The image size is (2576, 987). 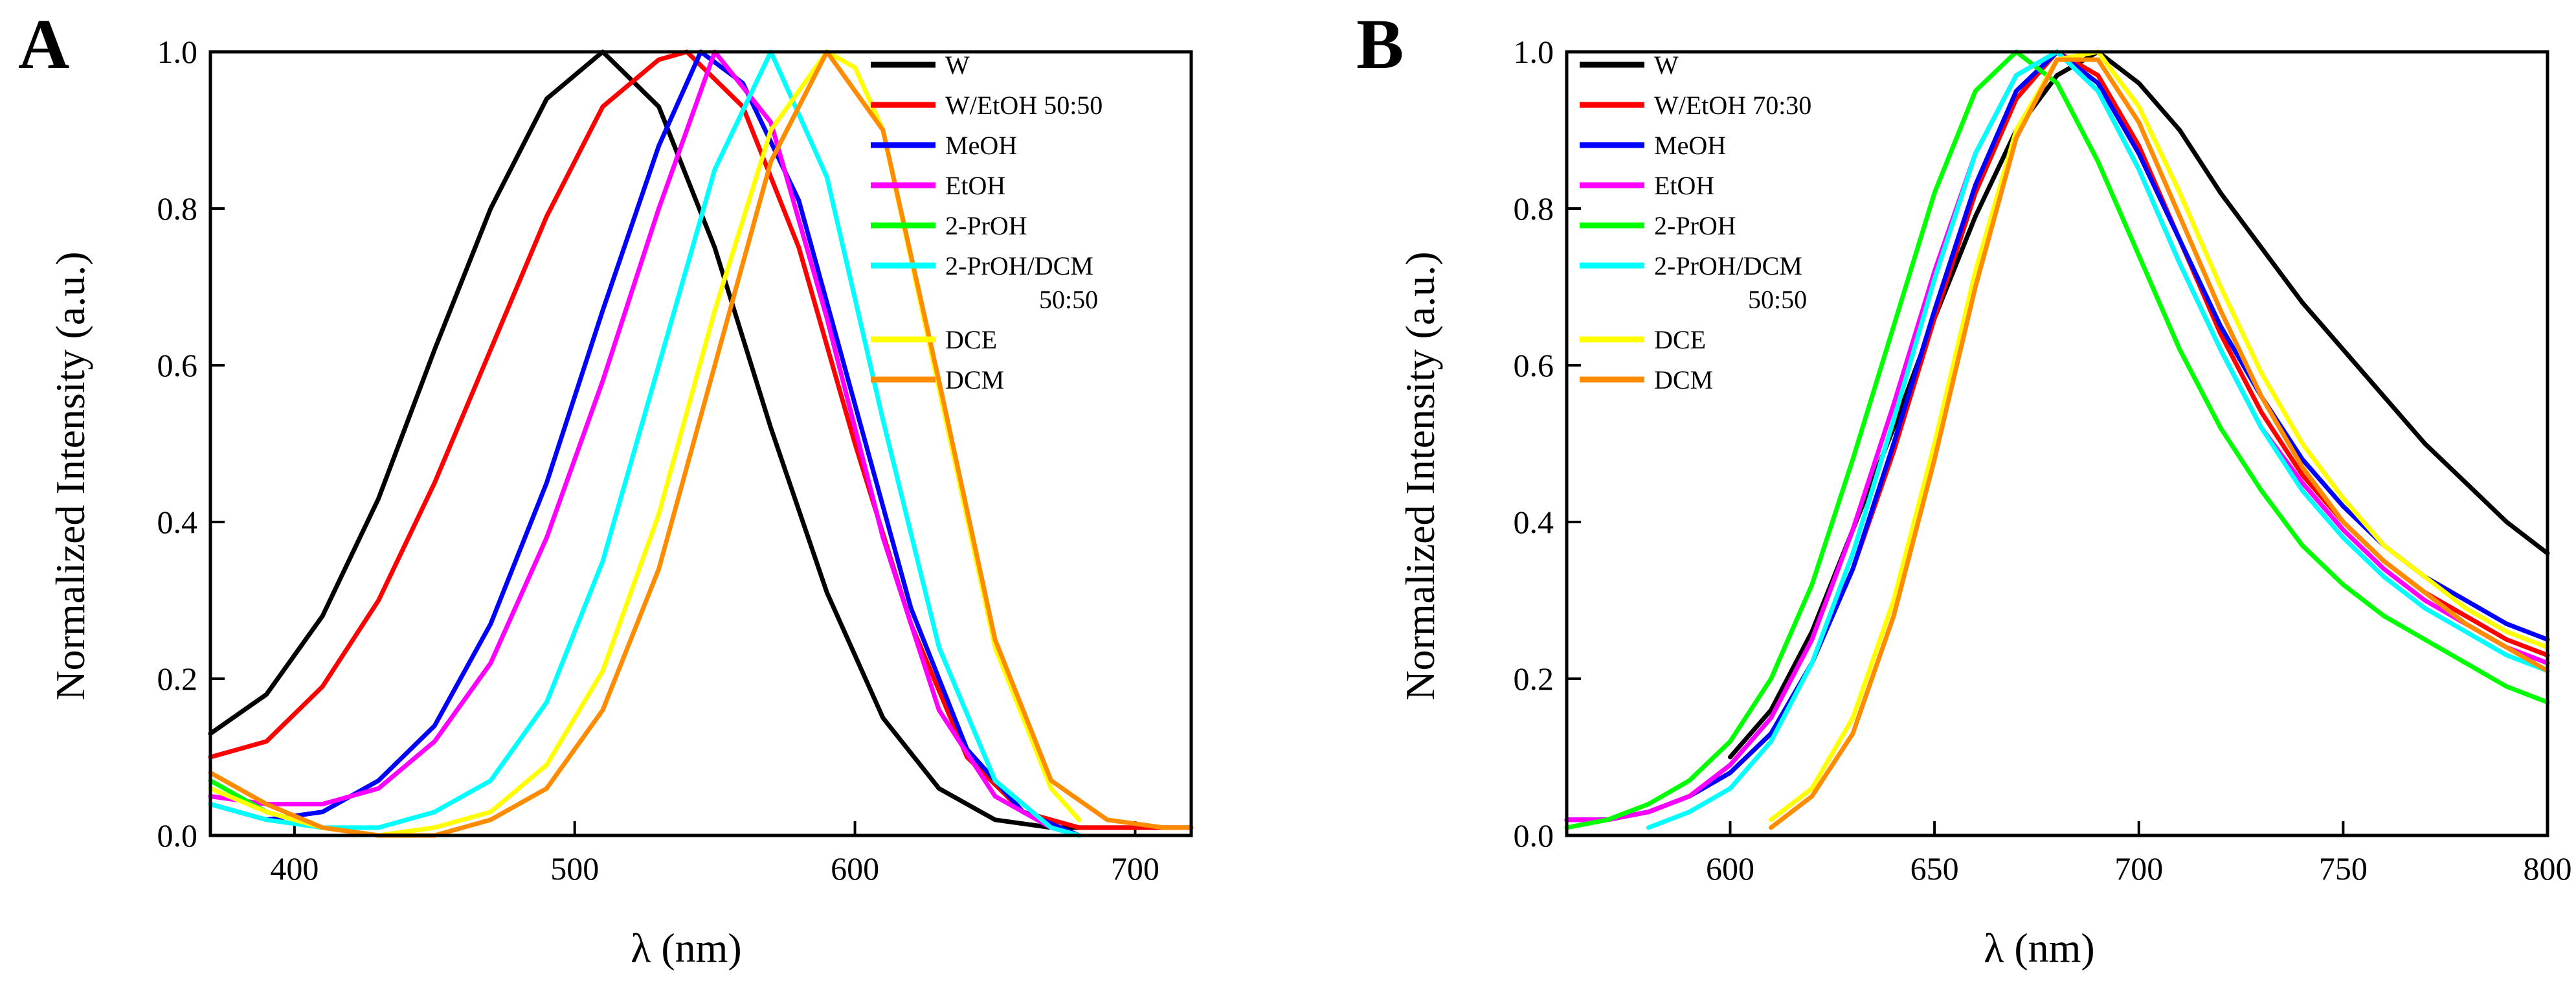 What do you see at coordinates (975, 185) in the screenshot?
I see `legend-label-a-3: EtOH` at bounding box center [975, 185].